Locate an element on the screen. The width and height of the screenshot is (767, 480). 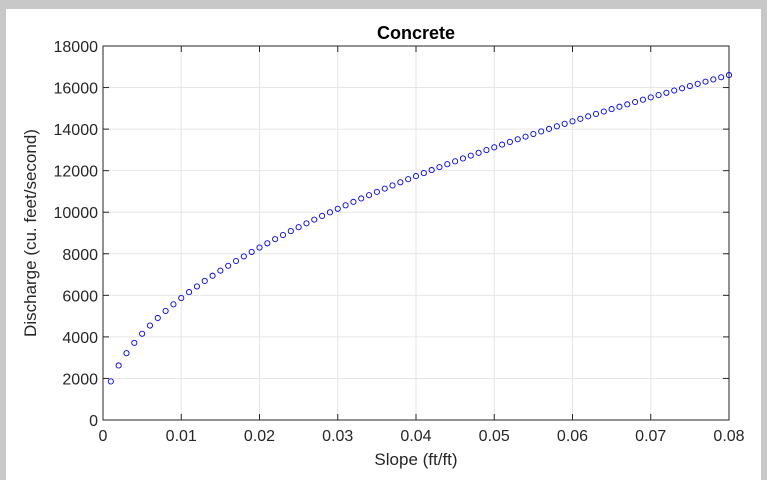
x-tick-label: 0.08 is located at coordinates (728, 436).